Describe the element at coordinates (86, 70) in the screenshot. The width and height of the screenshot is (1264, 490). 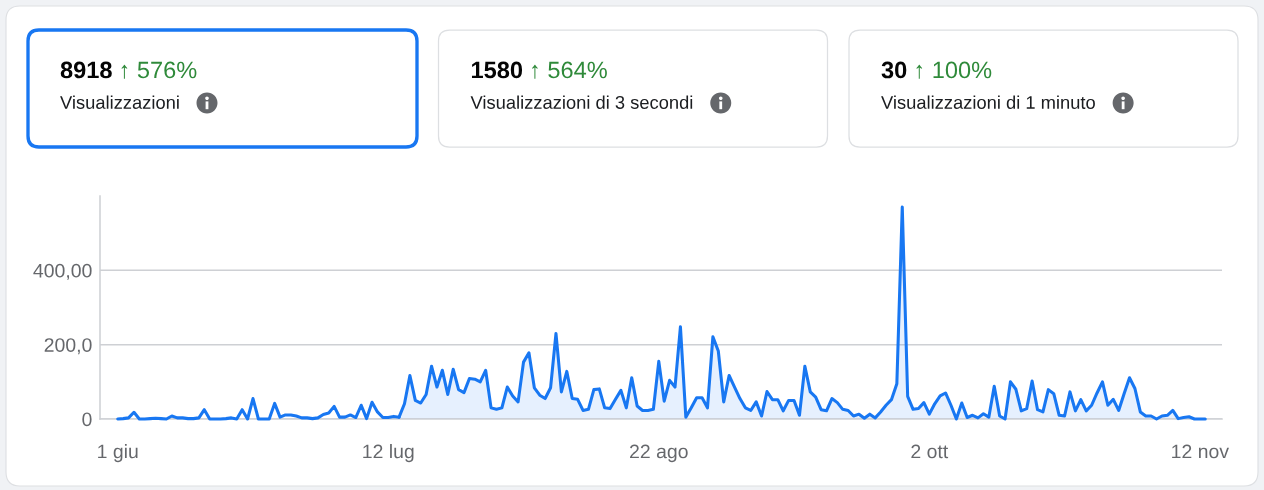
I see `text: 8918` at that location.